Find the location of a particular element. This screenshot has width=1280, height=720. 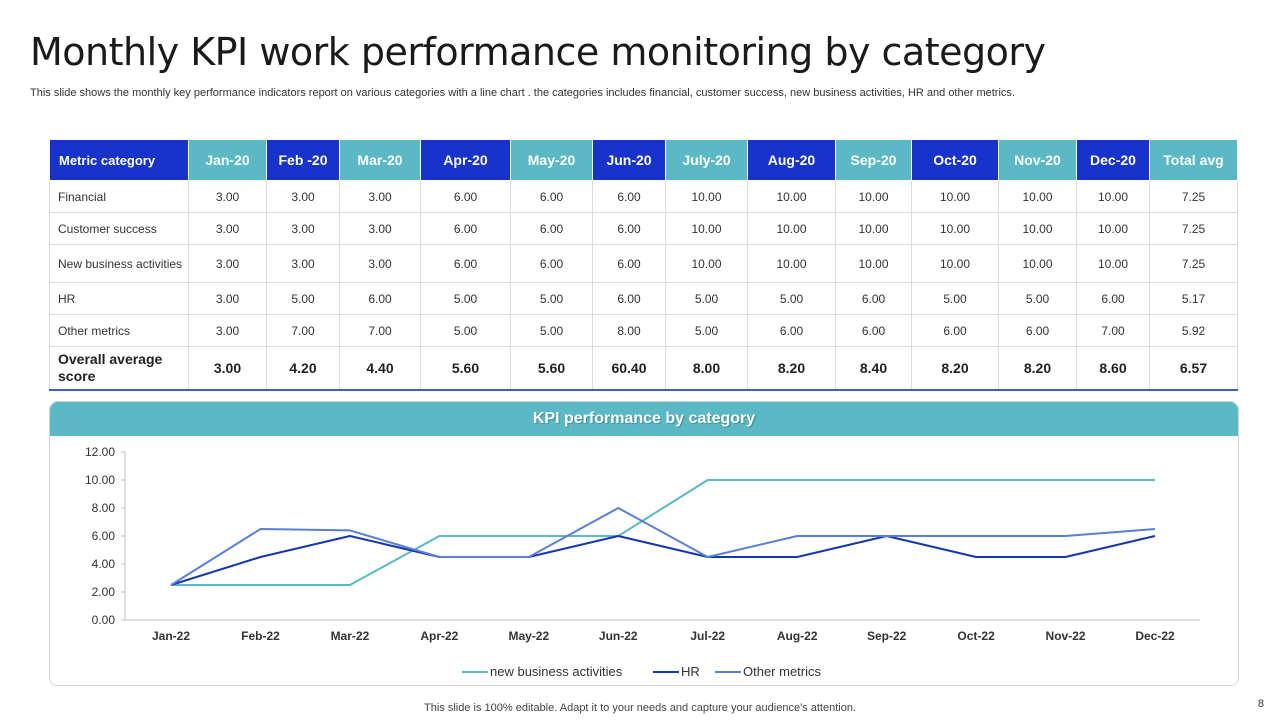

legend-label-0: new business activities is located at coordinates (556, 671).